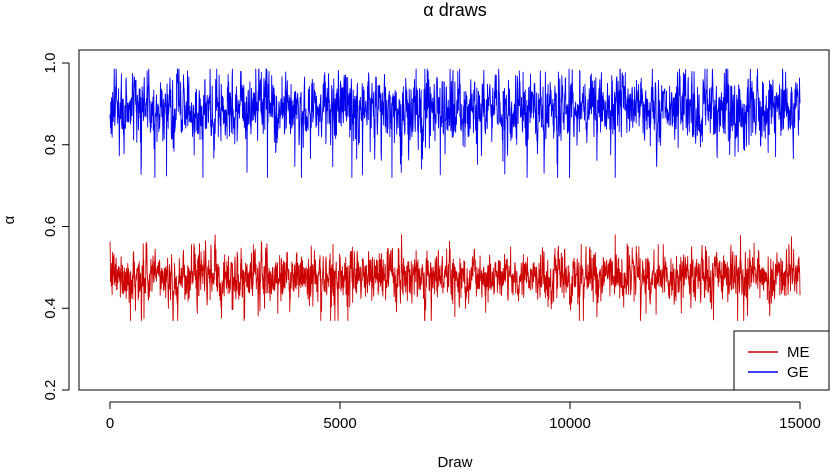 Image resolution: width=832 pixels, height=472 pixels. Describe the element at coordinates (9, 219) in the screenshot. I see `y-axis-title: α` at that location.